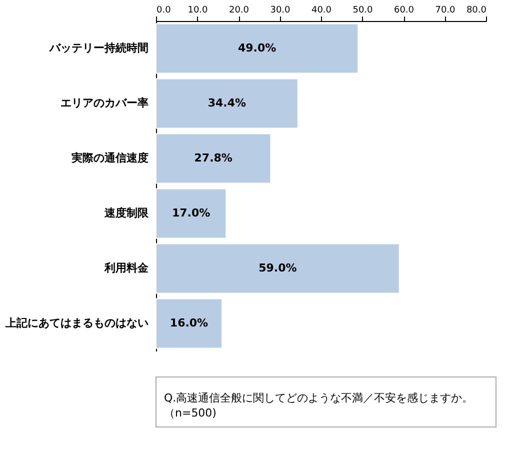 This screenshot has width=513, height=463. What do you see at coordinates (277, 268) in the screenshot?
I see `data-label: 59.0%` at bounding box center [277, 268].